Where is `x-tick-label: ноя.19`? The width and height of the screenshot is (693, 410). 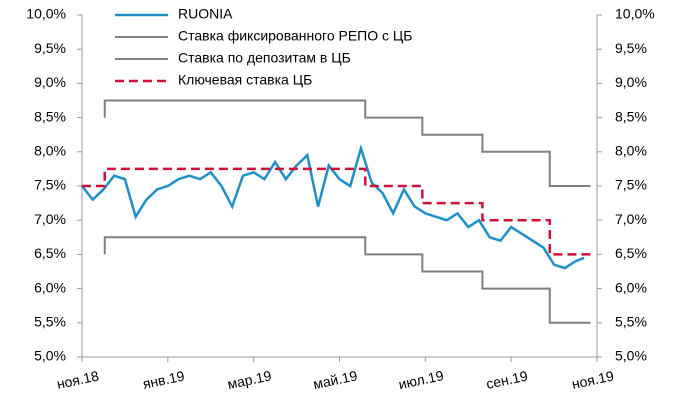 x-tick-label: ноя.19 is located at coordinates (592, 379).